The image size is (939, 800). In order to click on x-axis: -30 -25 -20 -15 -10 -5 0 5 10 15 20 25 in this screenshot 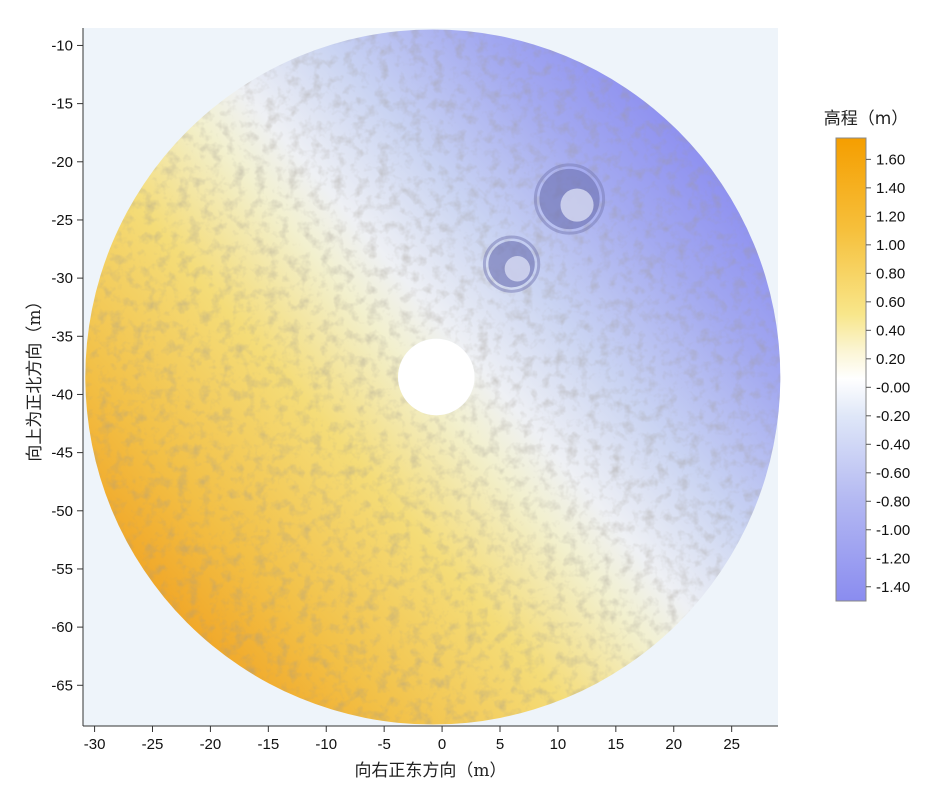, I will do `click(430, 739)`.